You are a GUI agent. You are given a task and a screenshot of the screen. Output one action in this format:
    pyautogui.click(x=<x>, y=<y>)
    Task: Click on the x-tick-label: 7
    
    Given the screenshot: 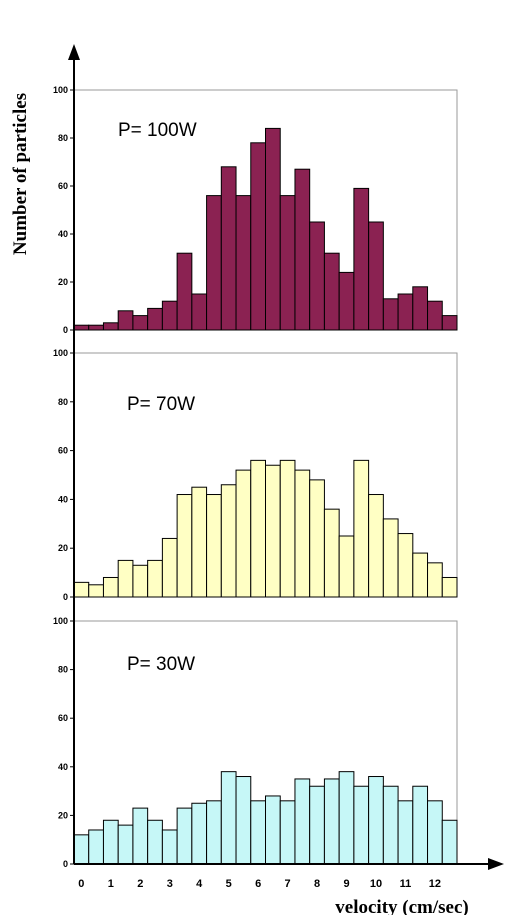 What is the action you would take?
    pyautogui.click(x=288, y=884)
    